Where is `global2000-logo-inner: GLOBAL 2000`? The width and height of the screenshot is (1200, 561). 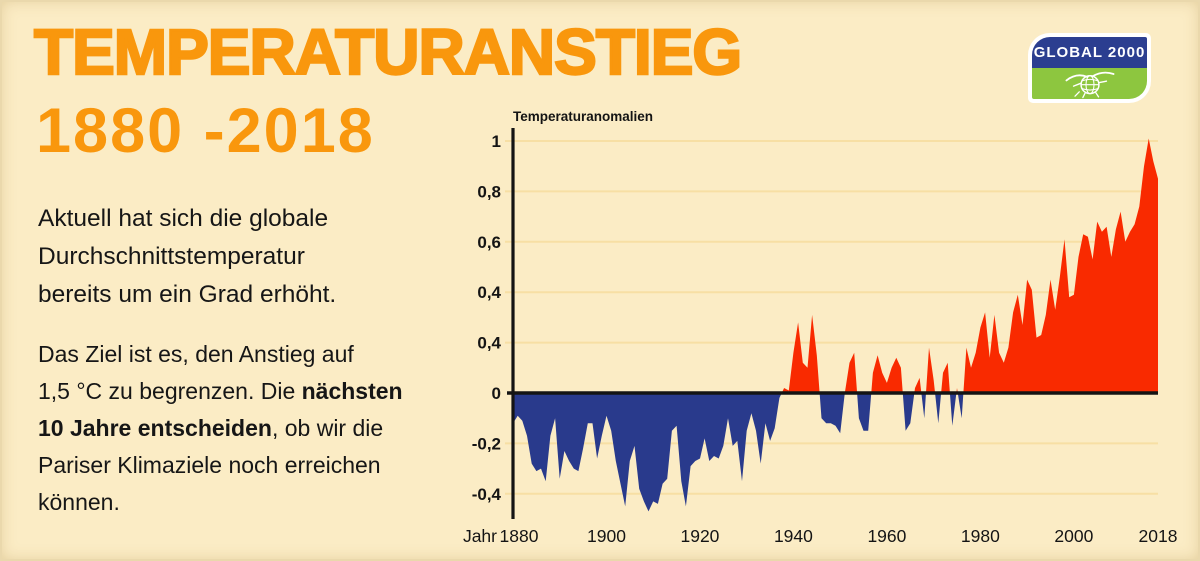
global2000-logo-inner: GLOBAL 2000 is located at coordinates (1089, 68).